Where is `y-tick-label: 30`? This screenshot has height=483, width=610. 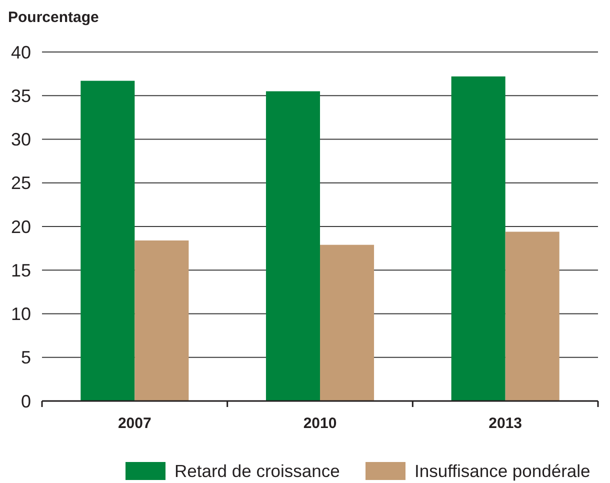 y-tick-label: 30 is located at coordinates (20, 140).